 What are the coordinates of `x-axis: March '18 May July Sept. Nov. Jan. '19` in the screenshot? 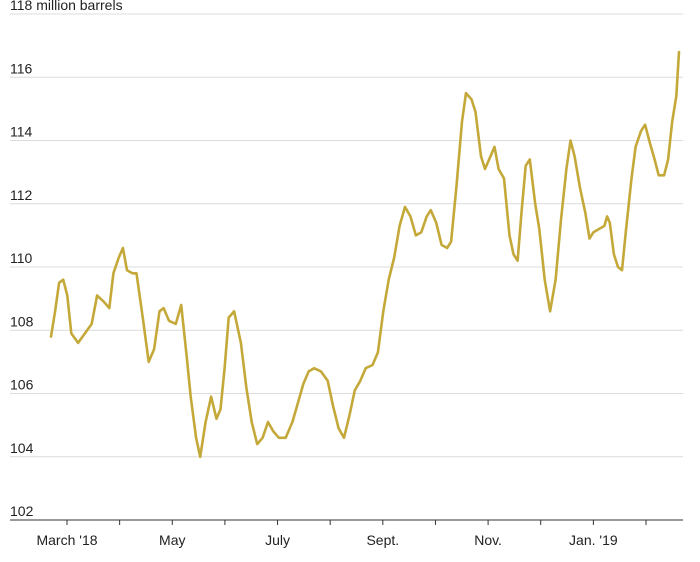 It's located at (346, 533).